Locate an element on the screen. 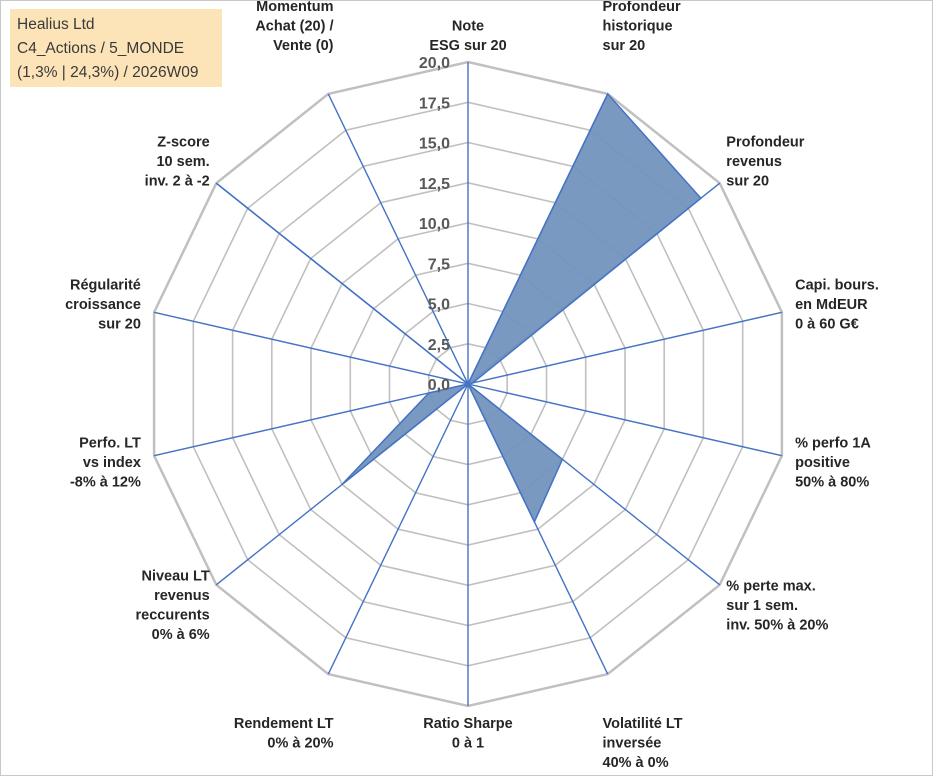 The image size is (933, 777). axis-label: % perte max. sur 1 sem. inv. 50% à 20% is located at coordinates (777, 606).